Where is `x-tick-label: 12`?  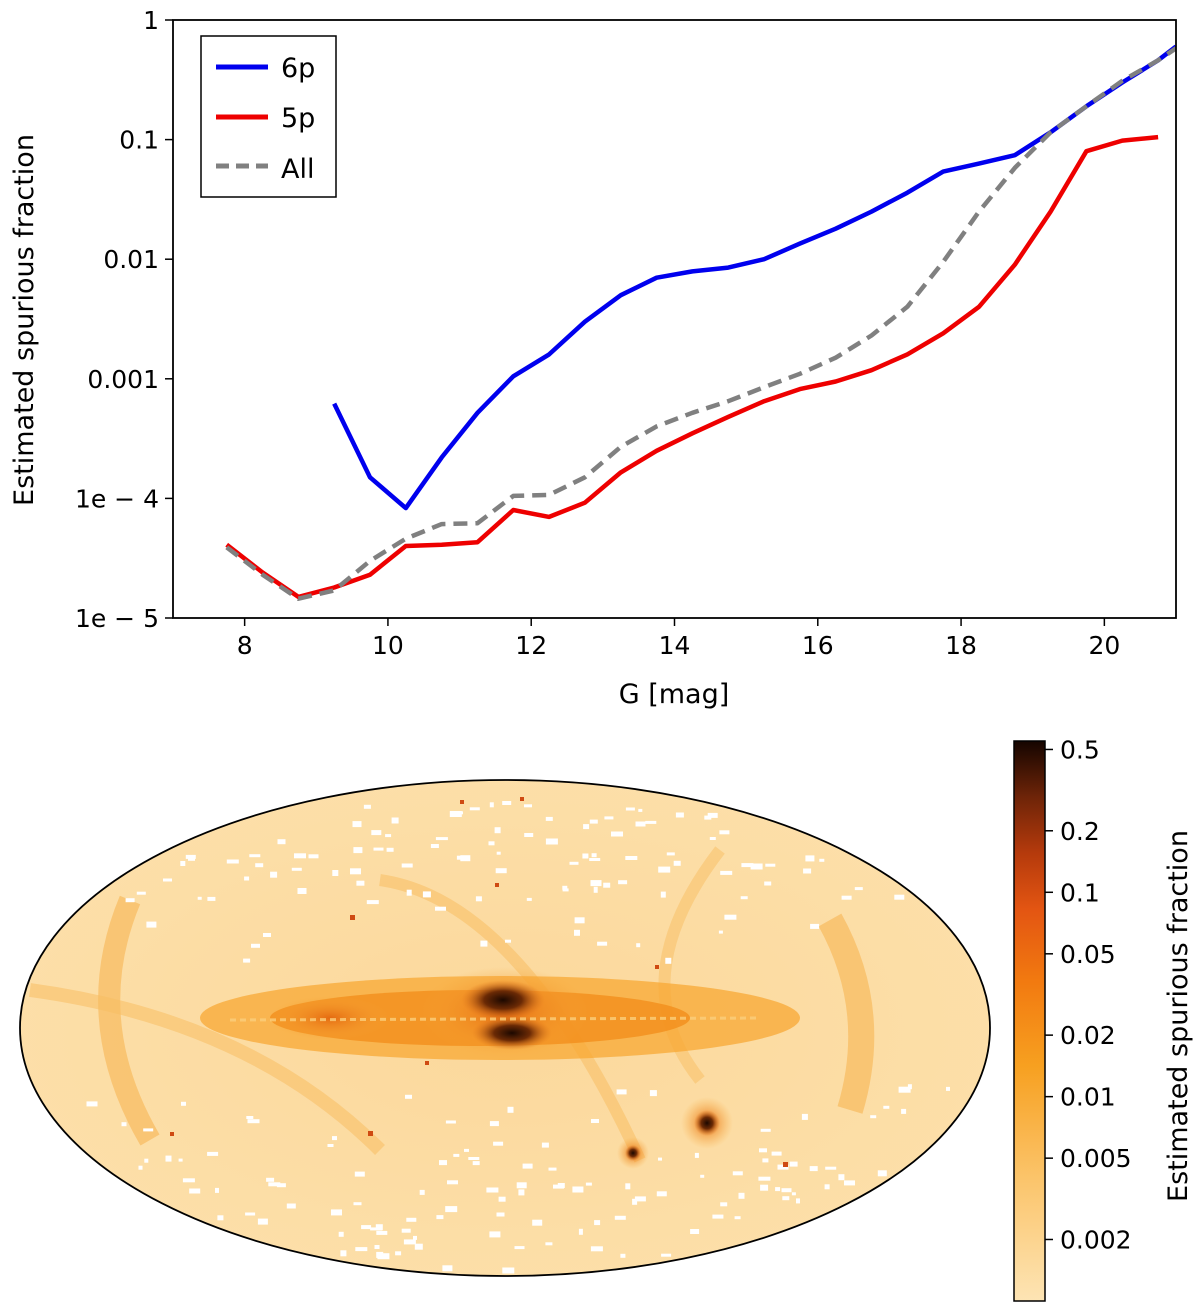 x-tick-label: 12 is located at coordinates (531, 645).